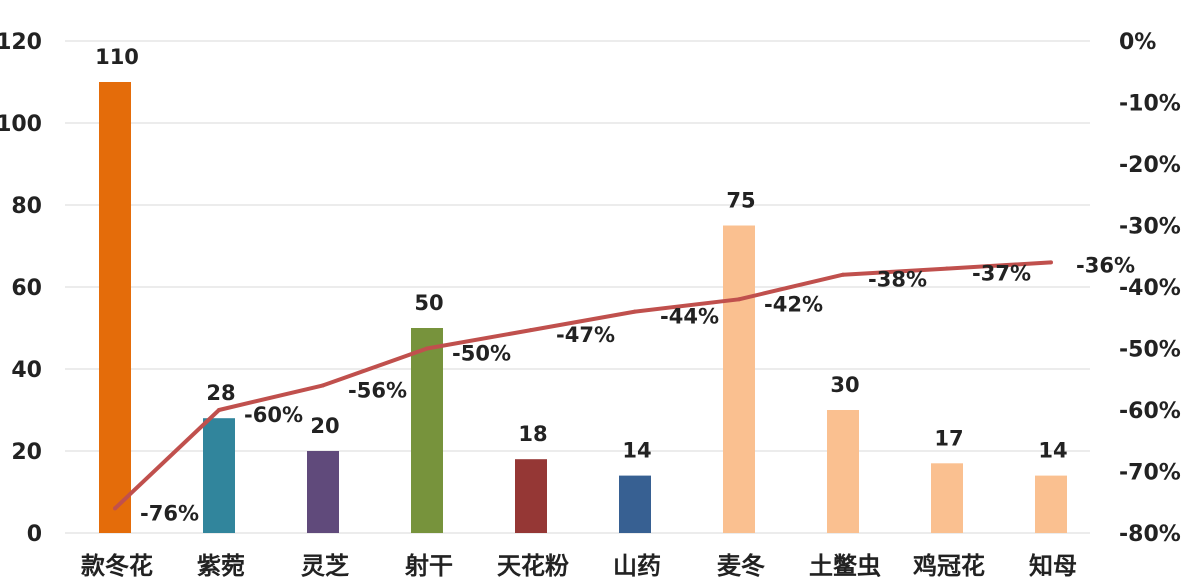 This screenshot has height=588, width=1188. I want to click on left-axis-tick-label: 80, so click(26, 206).